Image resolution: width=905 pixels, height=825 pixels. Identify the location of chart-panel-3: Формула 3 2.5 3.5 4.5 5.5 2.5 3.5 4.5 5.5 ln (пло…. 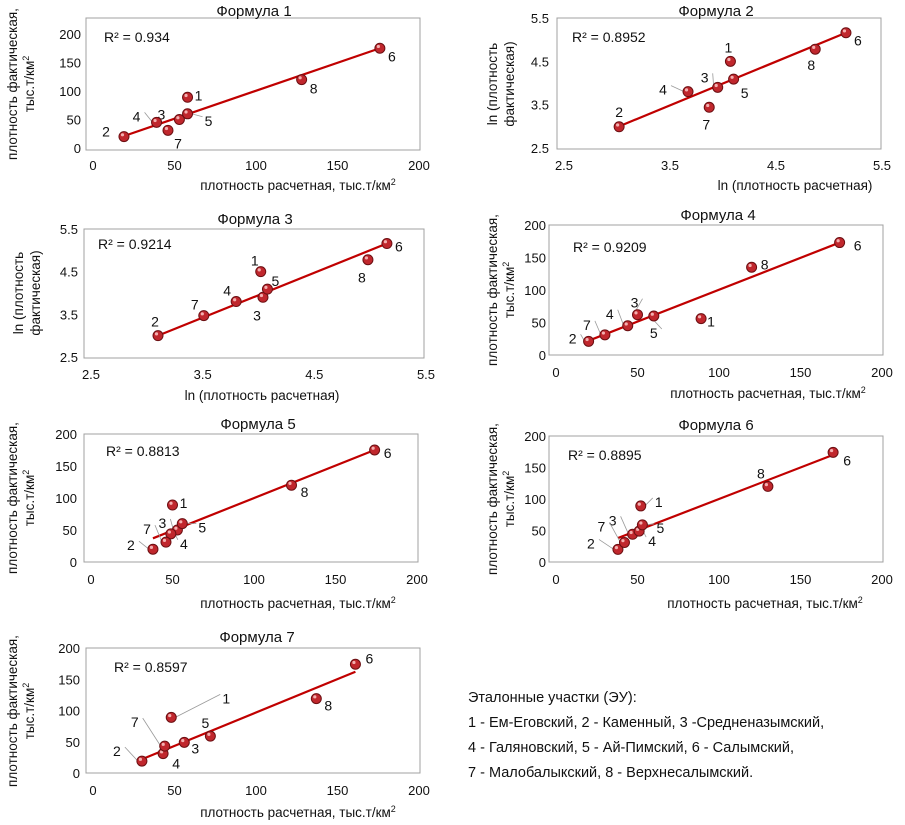
(223, 307).